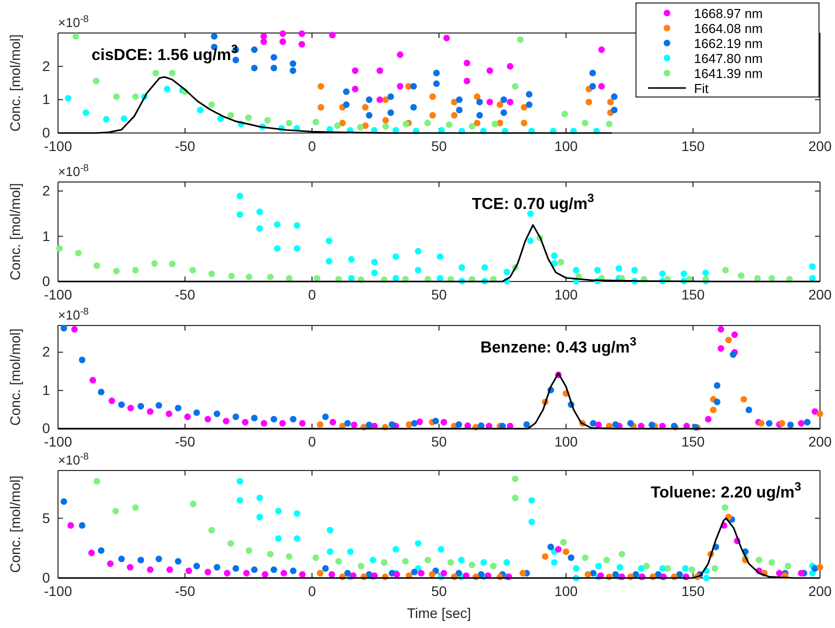 The width and height of the screenshot is (835, 628). I want to click on legend-label: 1664.08 nm, so click(728, 28).